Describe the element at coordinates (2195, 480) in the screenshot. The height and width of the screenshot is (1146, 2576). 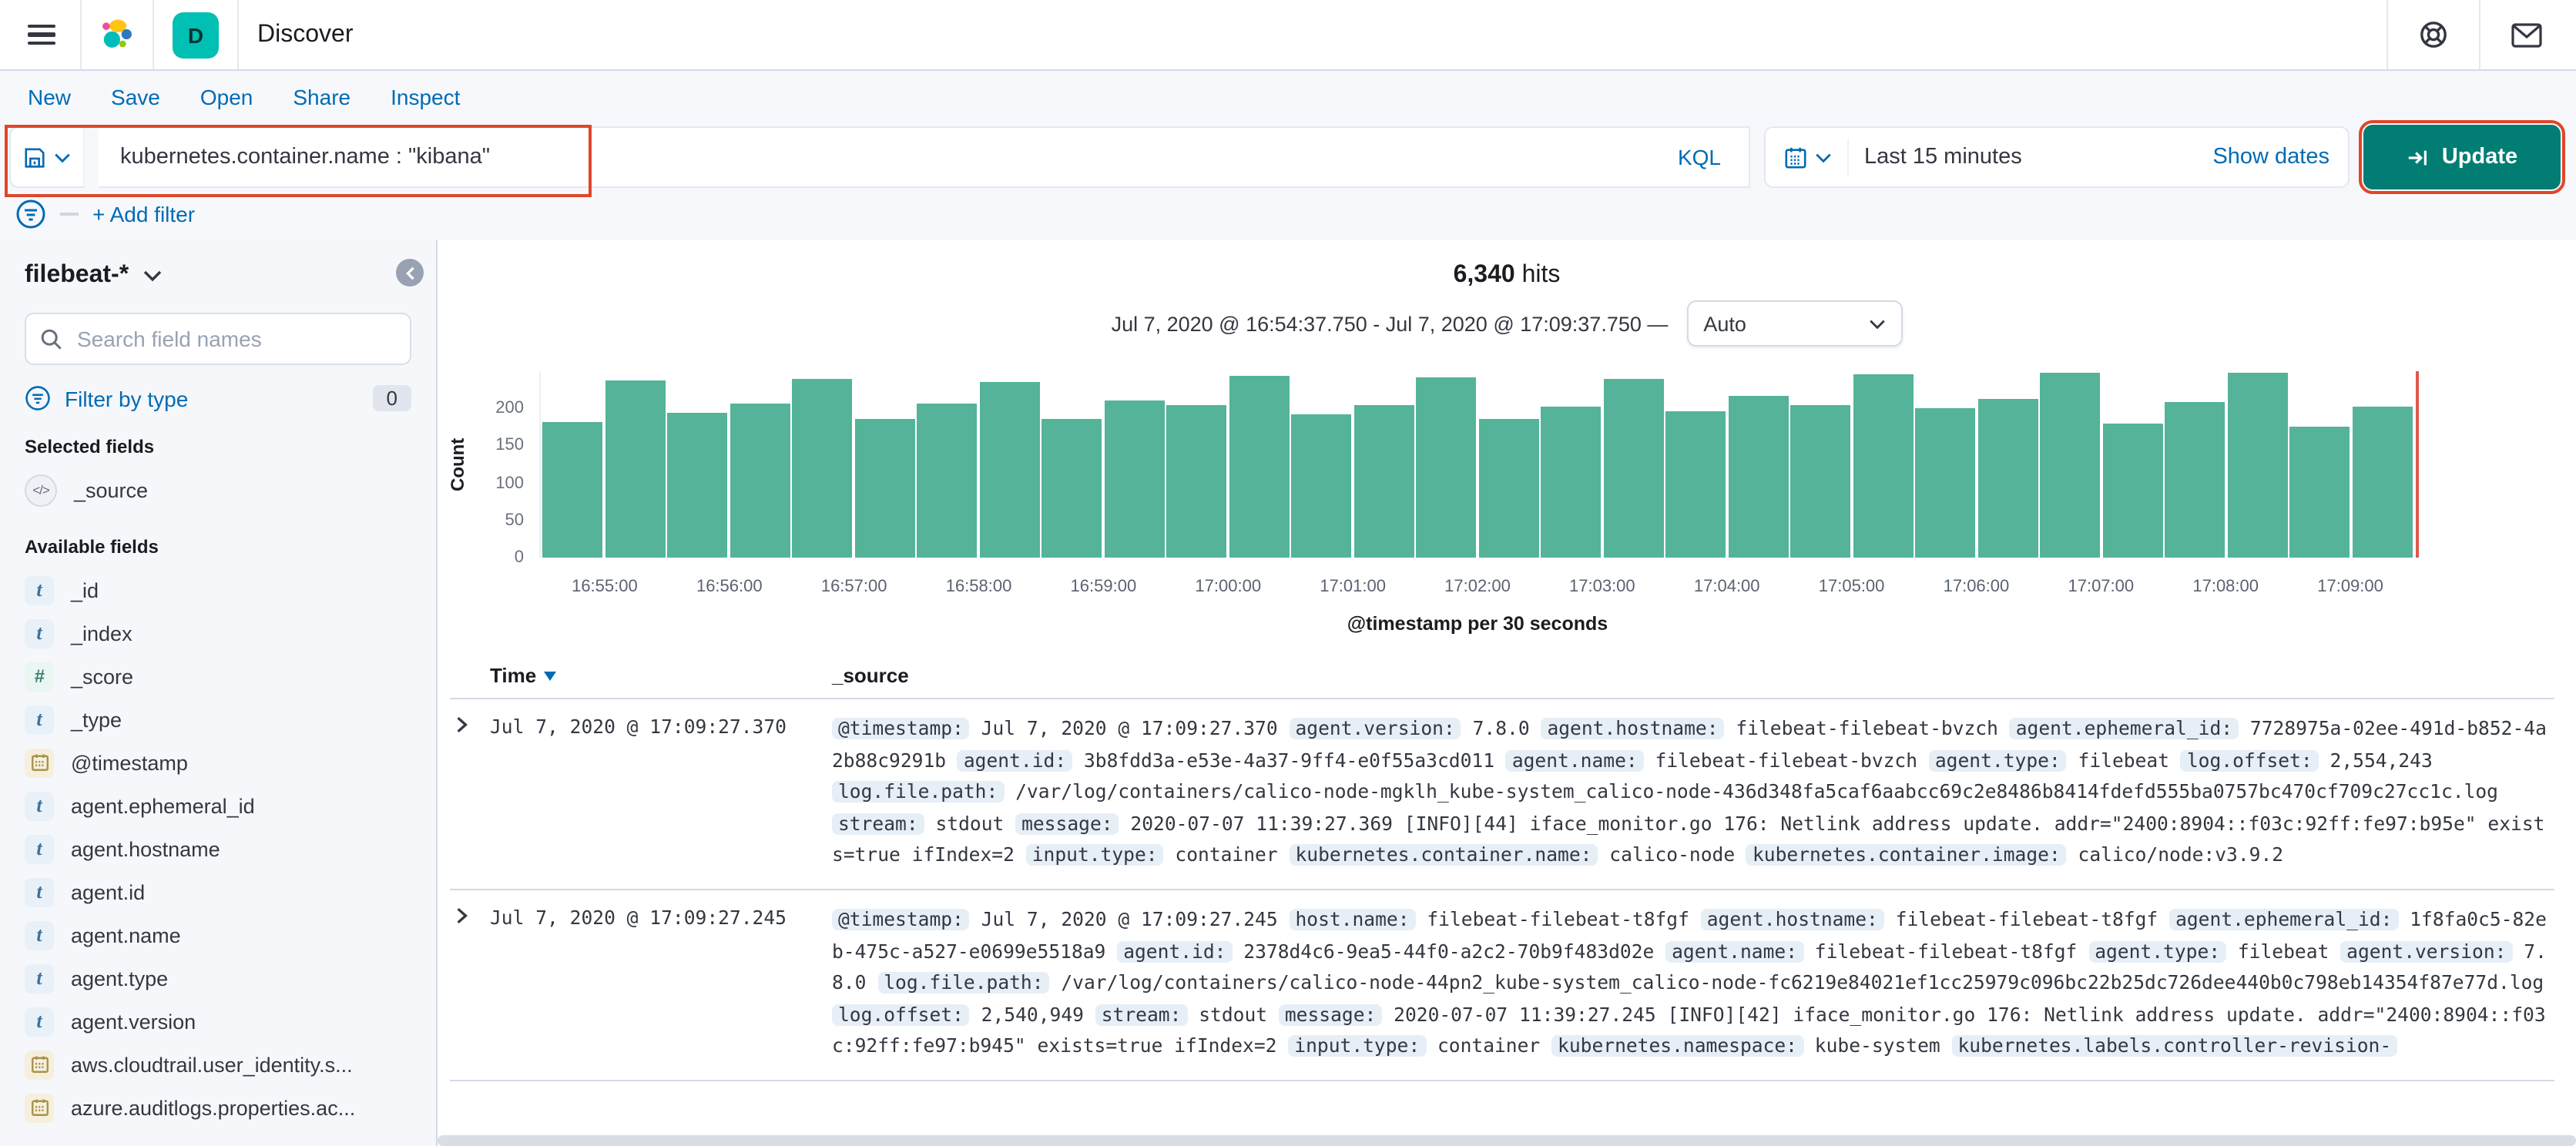
I see `histogram-bar-17:07:30` at that location.